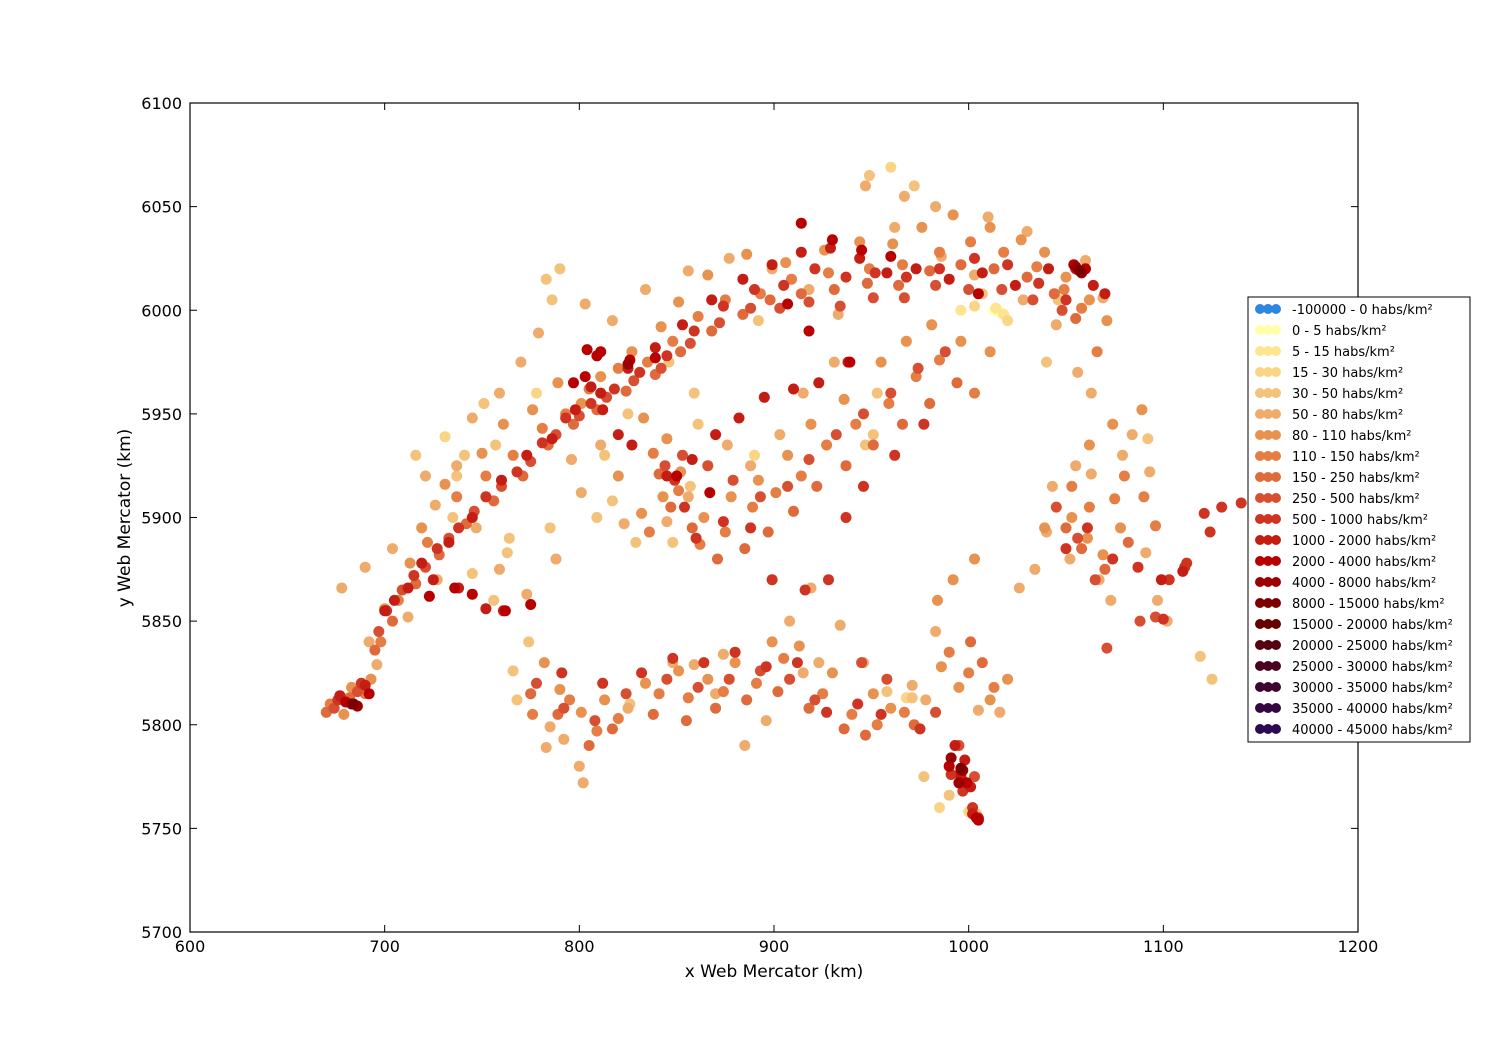 Image resolution: width=1508 pixels, height=1040 pixels. Describe the element at coordinates (1359, 519) in the screenshot. I see `legend-box` at that location.